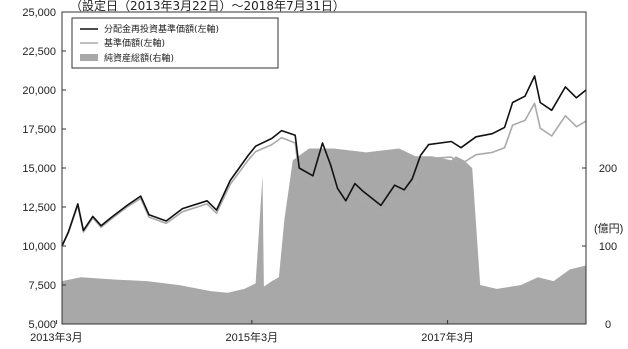 Image resolution: width=628 pixels, height=349 pixels. I want to click on left-tick-label: 12,500, so click(39, 208).